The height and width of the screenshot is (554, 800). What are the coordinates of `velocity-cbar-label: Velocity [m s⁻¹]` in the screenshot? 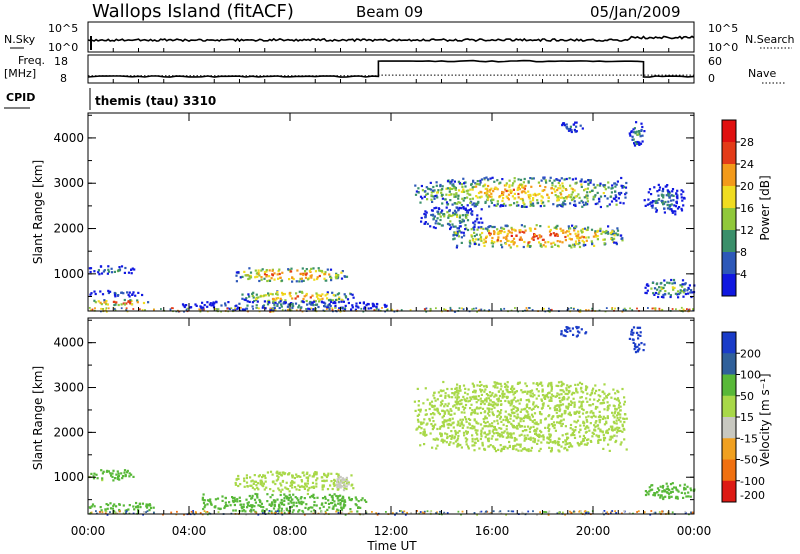 It's located at (765, 419).